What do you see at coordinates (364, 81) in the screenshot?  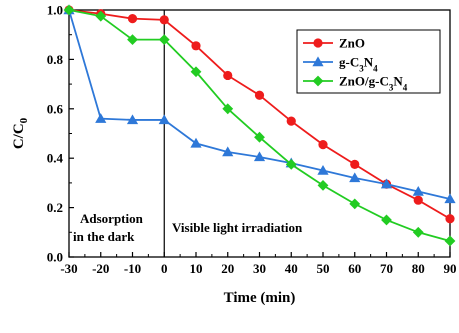 I see `legend-label-part: ZnO/g-C` at bounding box center [364, 81].